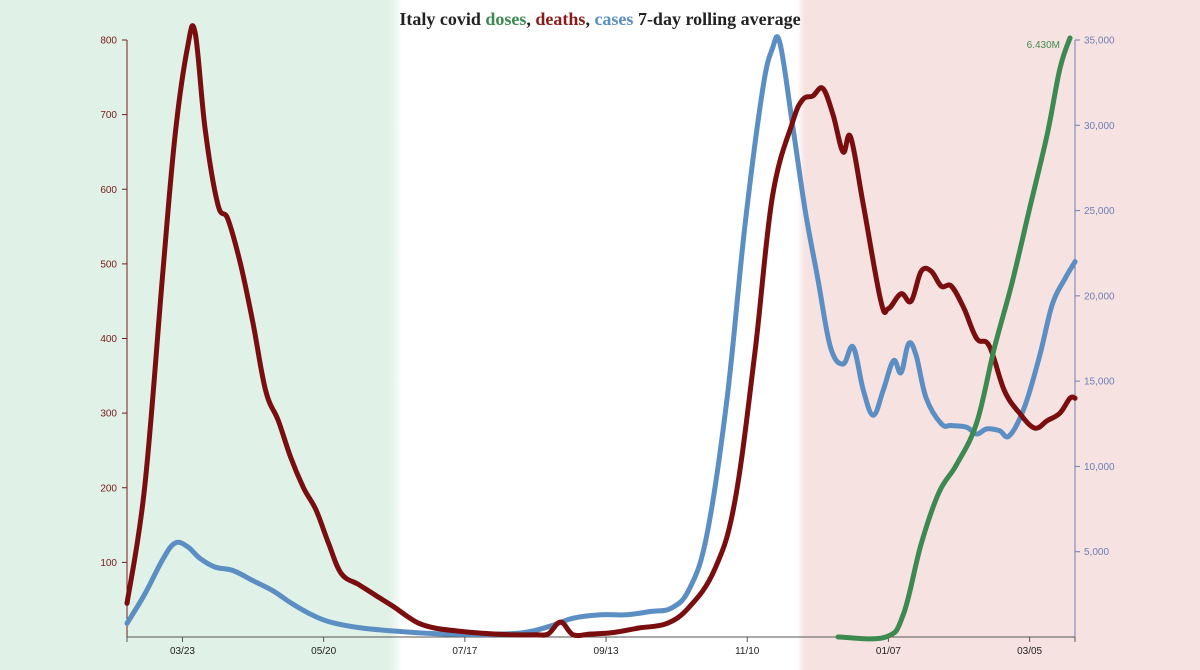  What do you see at coordinates (1029, 651) in the screenshot?
I see `x-axis-tick-label: 03/05` at bounding box center [1029, 651].